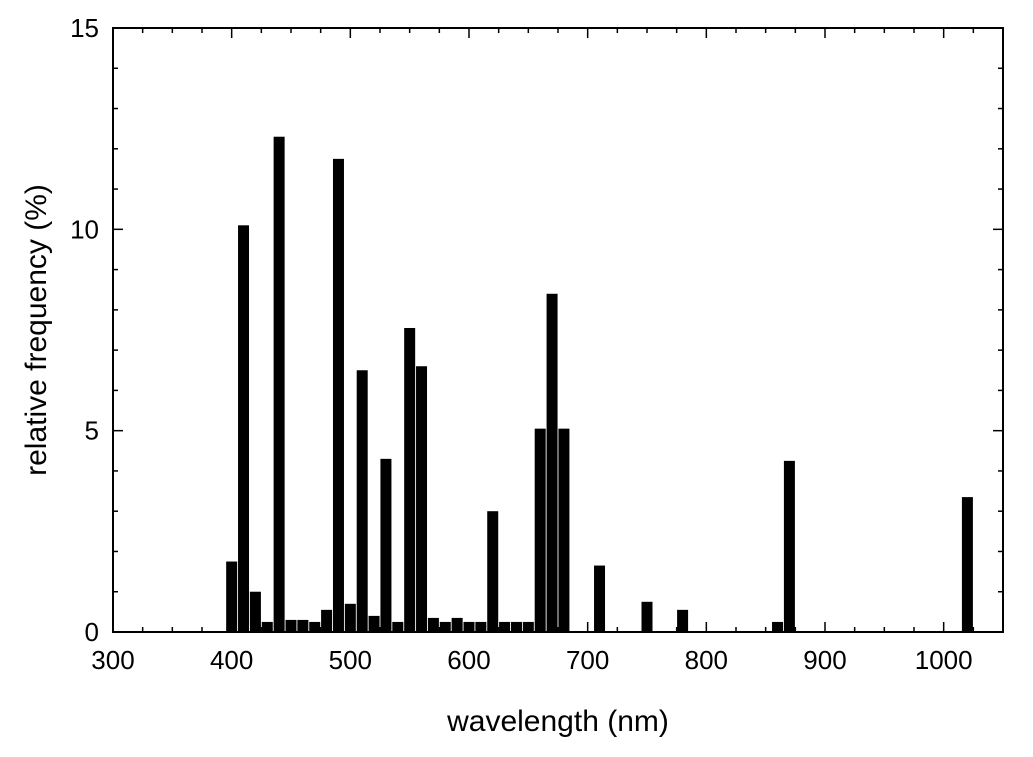  Describe the element at coordinates (706, 660) in the screenshot. I see `x-tick-label-800: 800` at that location.